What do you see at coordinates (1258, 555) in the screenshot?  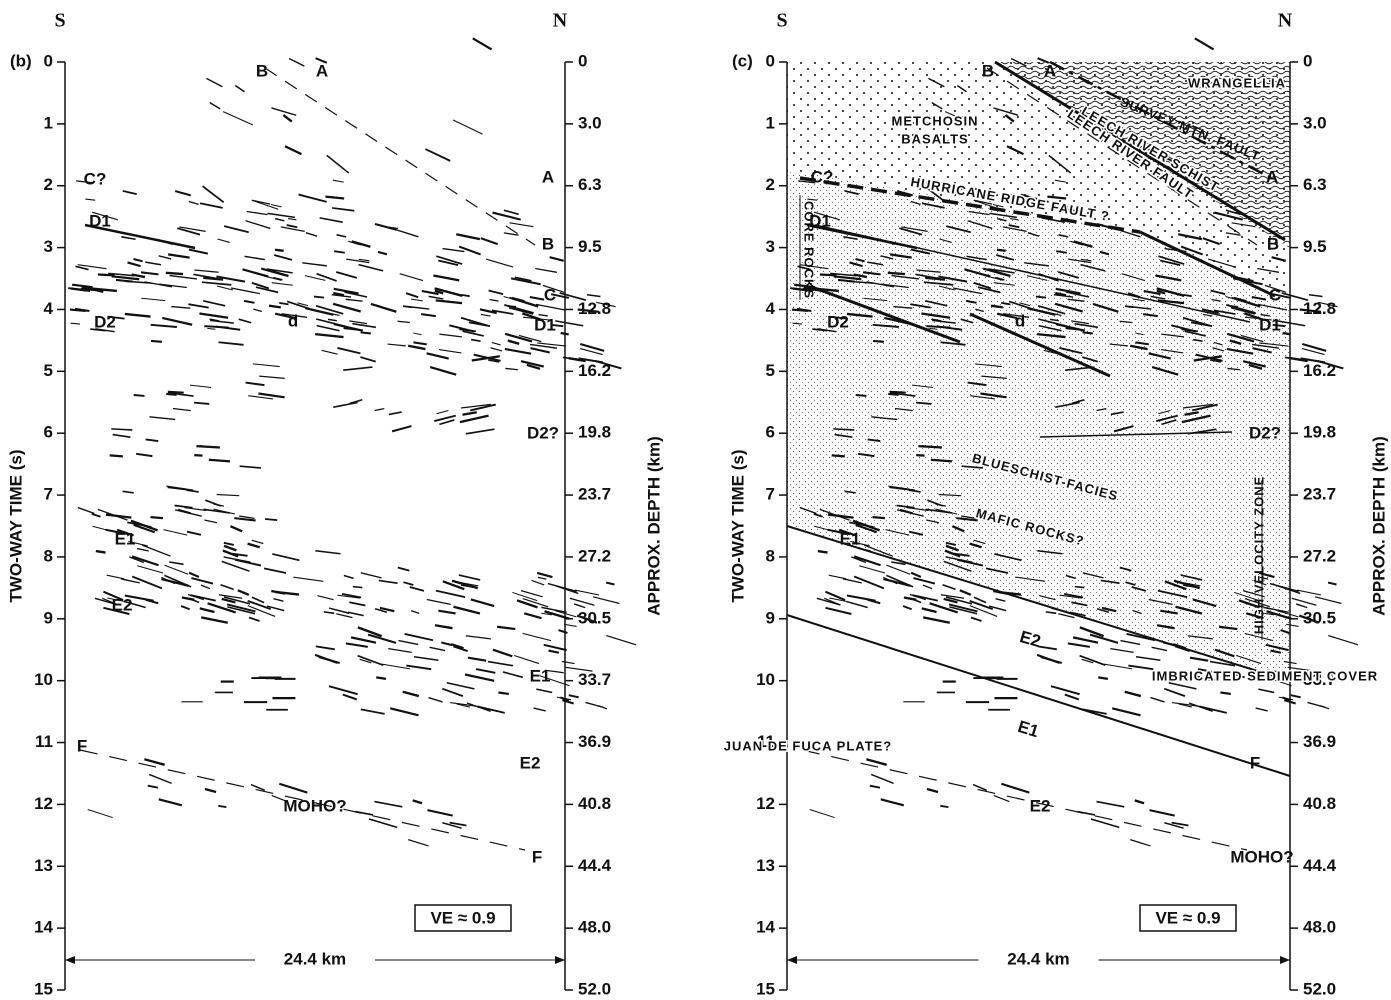 I see `section-label: HIGH VELOCITY ZONE` at bounding box center [1258, 555].